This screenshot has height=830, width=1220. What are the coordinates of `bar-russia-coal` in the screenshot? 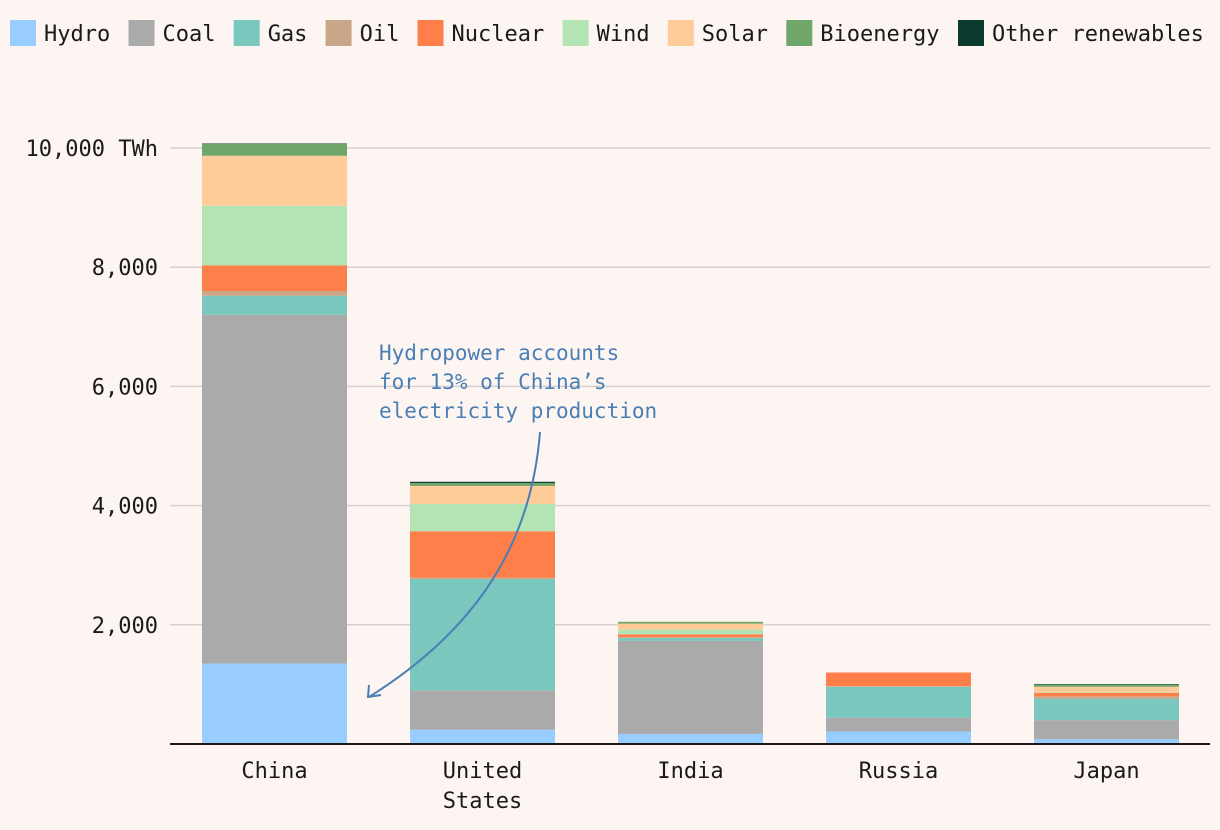 It's located at (898, 724).